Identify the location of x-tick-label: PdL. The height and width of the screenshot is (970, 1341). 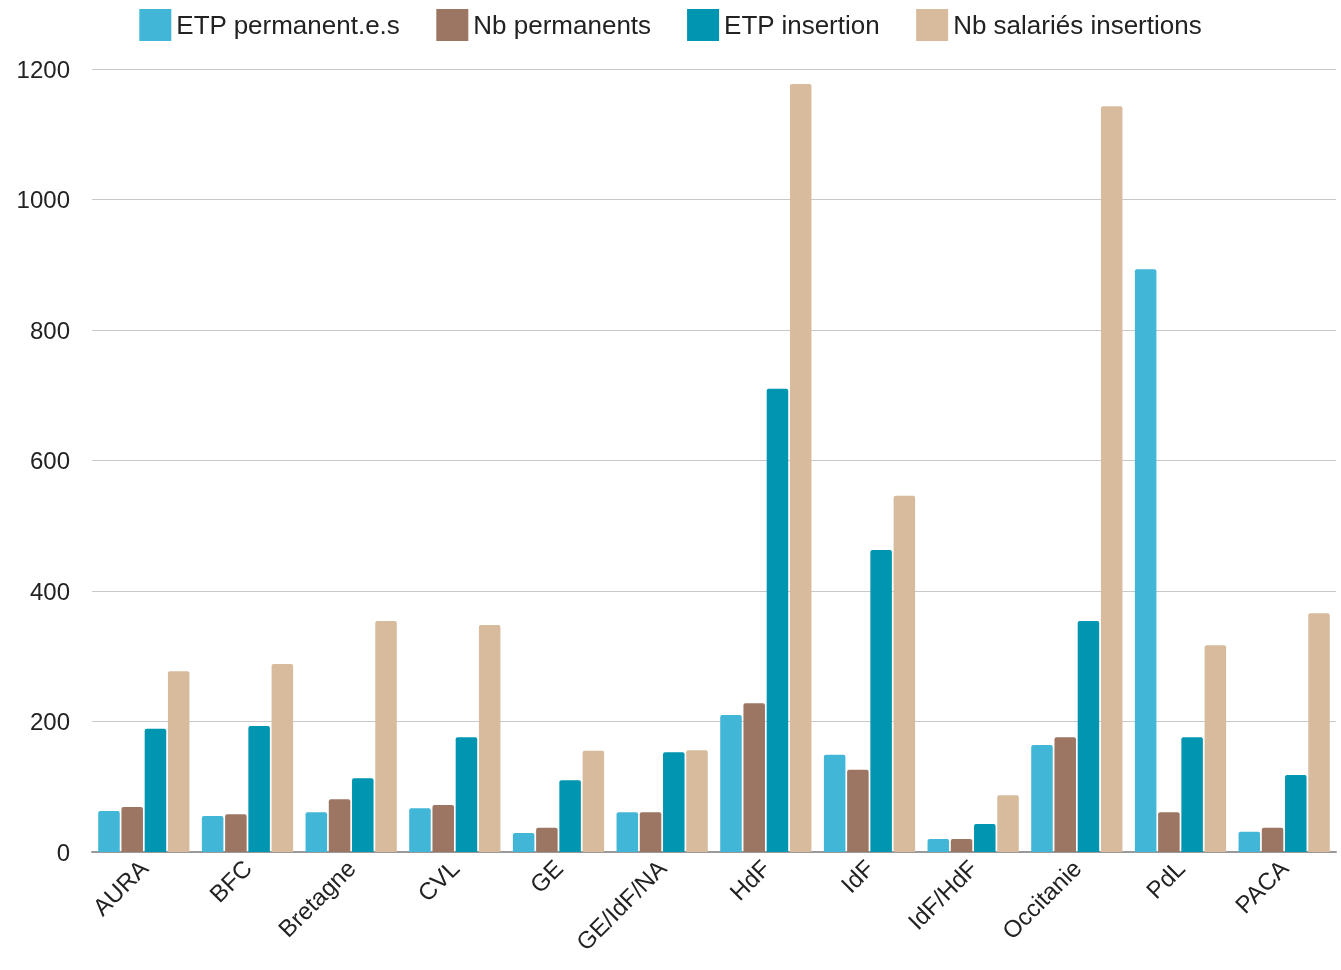
(1165, 879).